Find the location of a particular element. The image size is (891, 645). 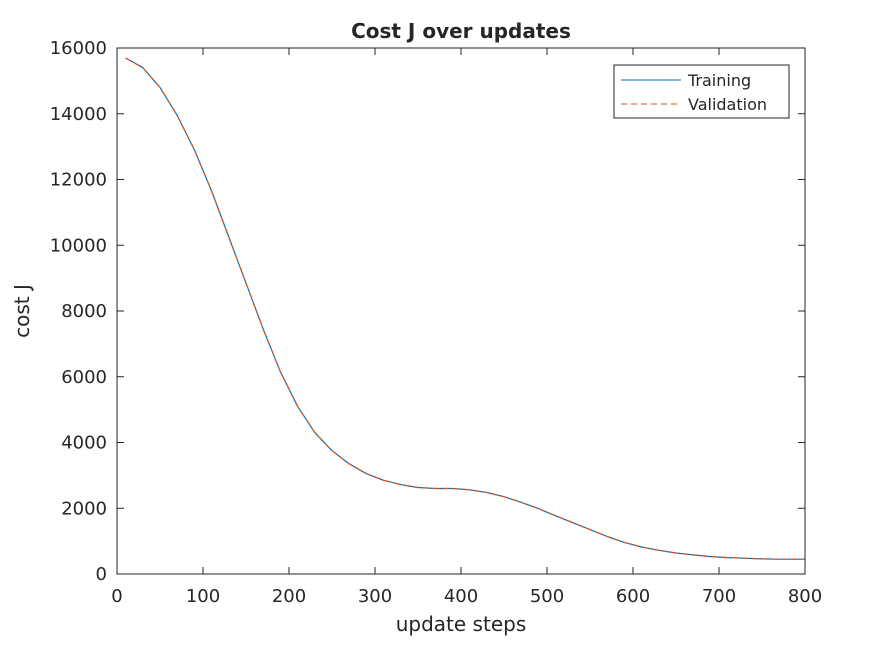

y-tick-label: 12000 is located at coordinates (78, 180).